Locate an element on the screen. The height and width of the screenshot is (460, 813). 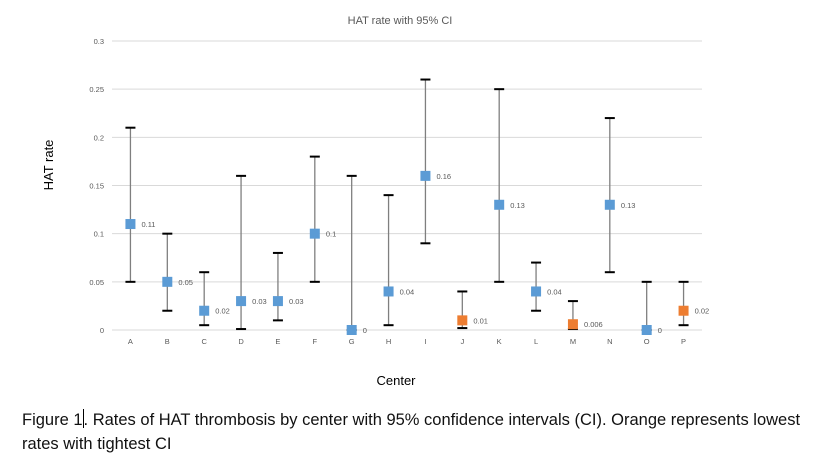
data-label: 0.006 is located at coordinates (593, 324).